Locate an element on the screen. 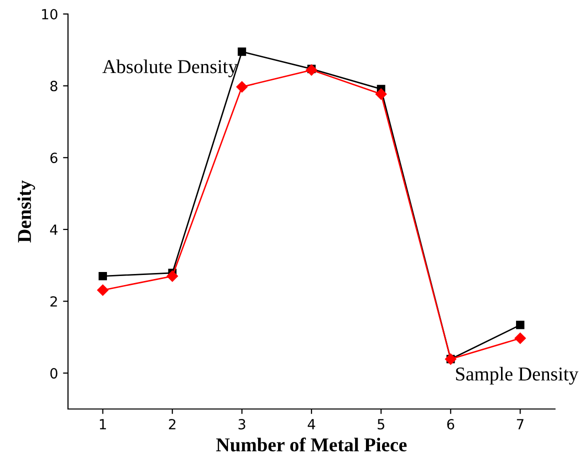 Image resolution: width=586 pixels, height=468 pixels. series-label: Sample Density is located at coordinates (517, 375).